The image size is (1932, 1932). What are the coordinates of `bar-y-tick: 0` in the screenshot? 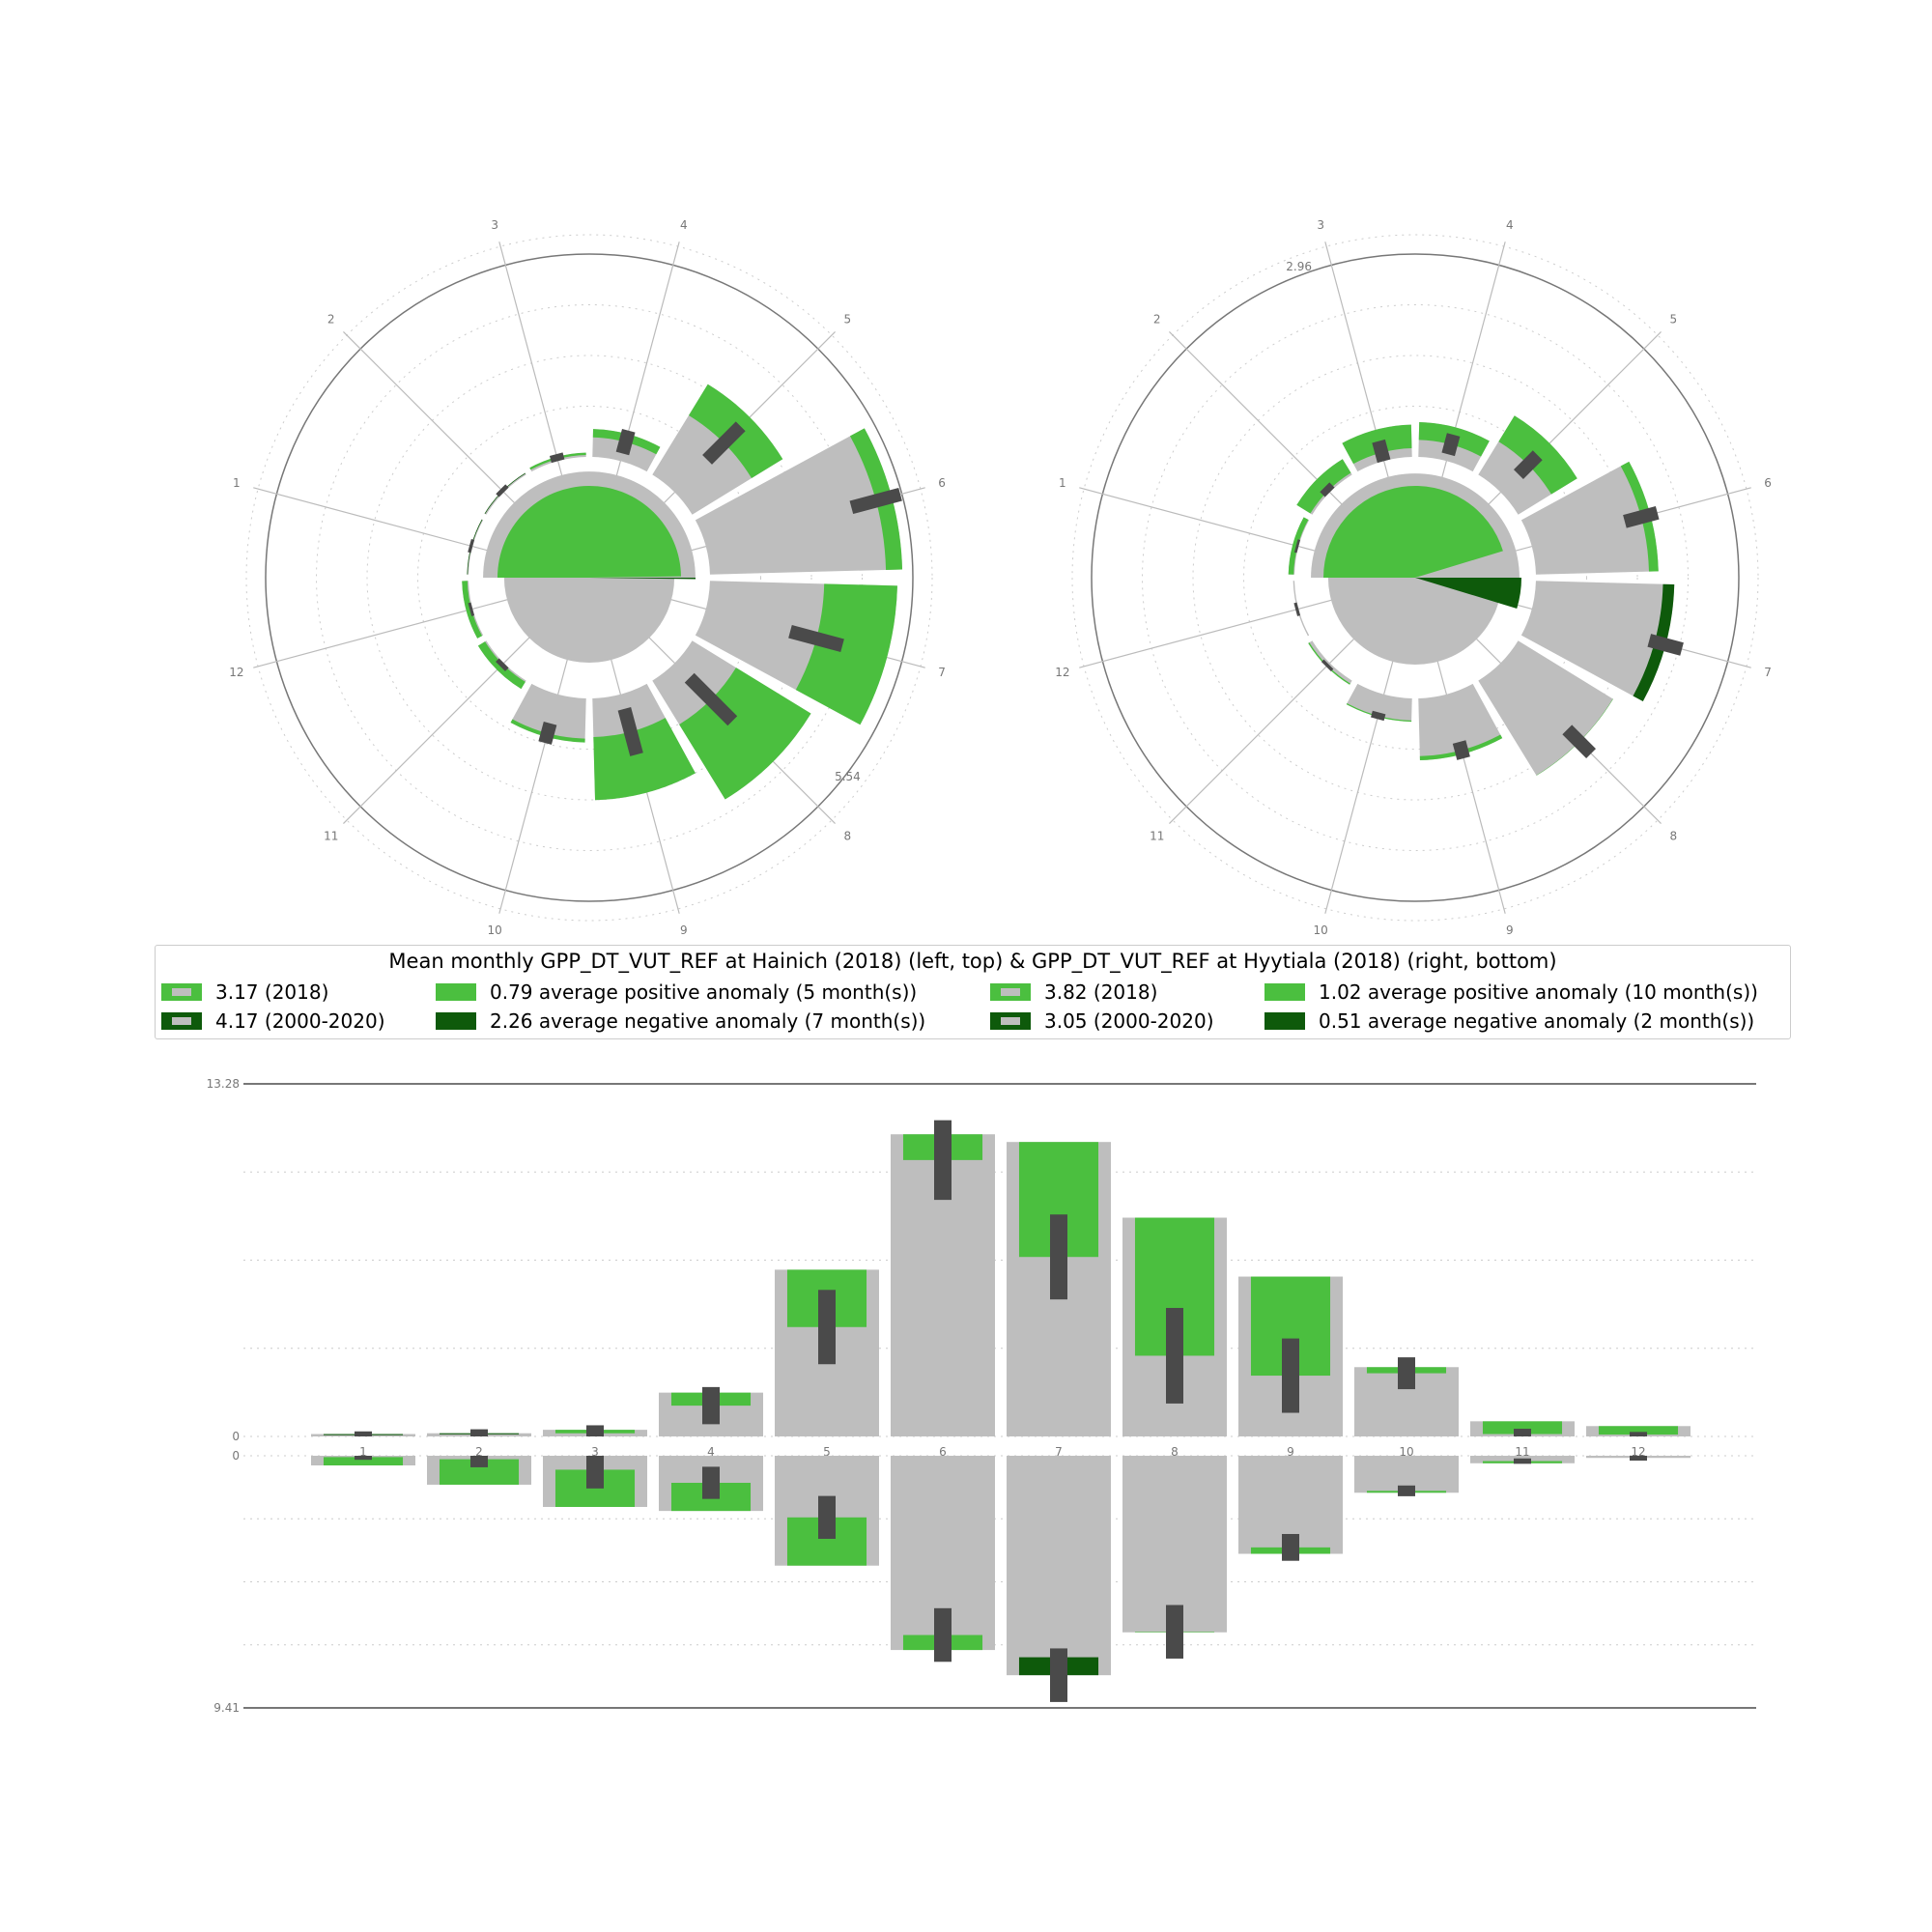 It's located at (236, 1456).